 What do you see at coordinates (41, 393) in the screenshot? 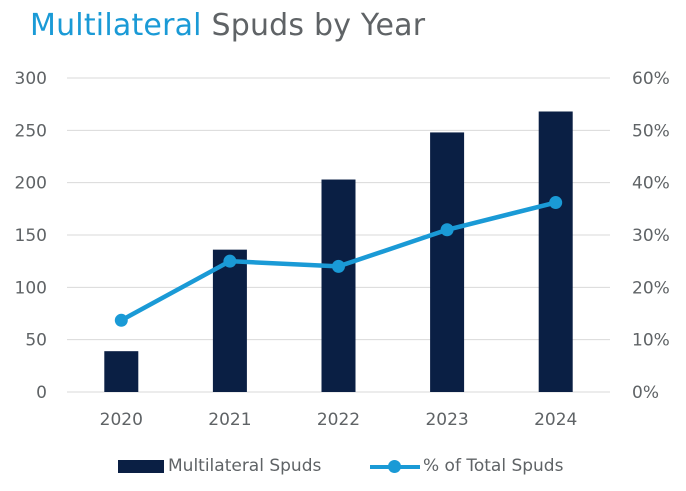
I see `y-tick-label: 0` at bounding box center [41, 393].